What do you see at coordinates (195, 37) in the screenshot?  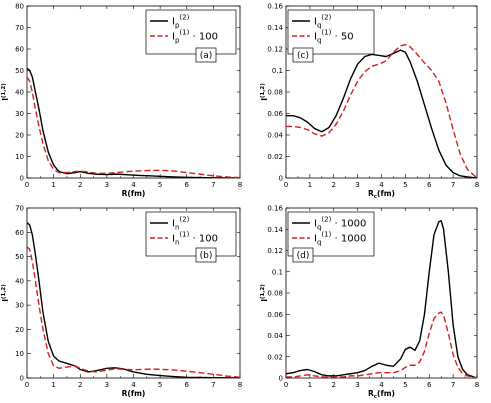 I see `legend-entry: Ip(1) · 100` at bounding box center [195, 37].